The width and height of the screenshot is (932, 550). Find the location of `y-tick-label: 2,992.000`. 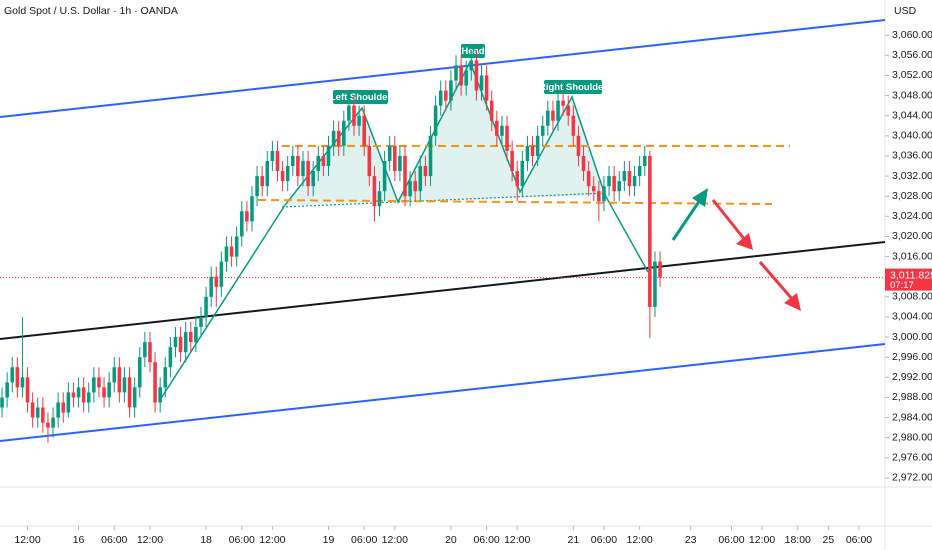

y-tick-label: 2,992.000 is located at coordinates (912, 377).